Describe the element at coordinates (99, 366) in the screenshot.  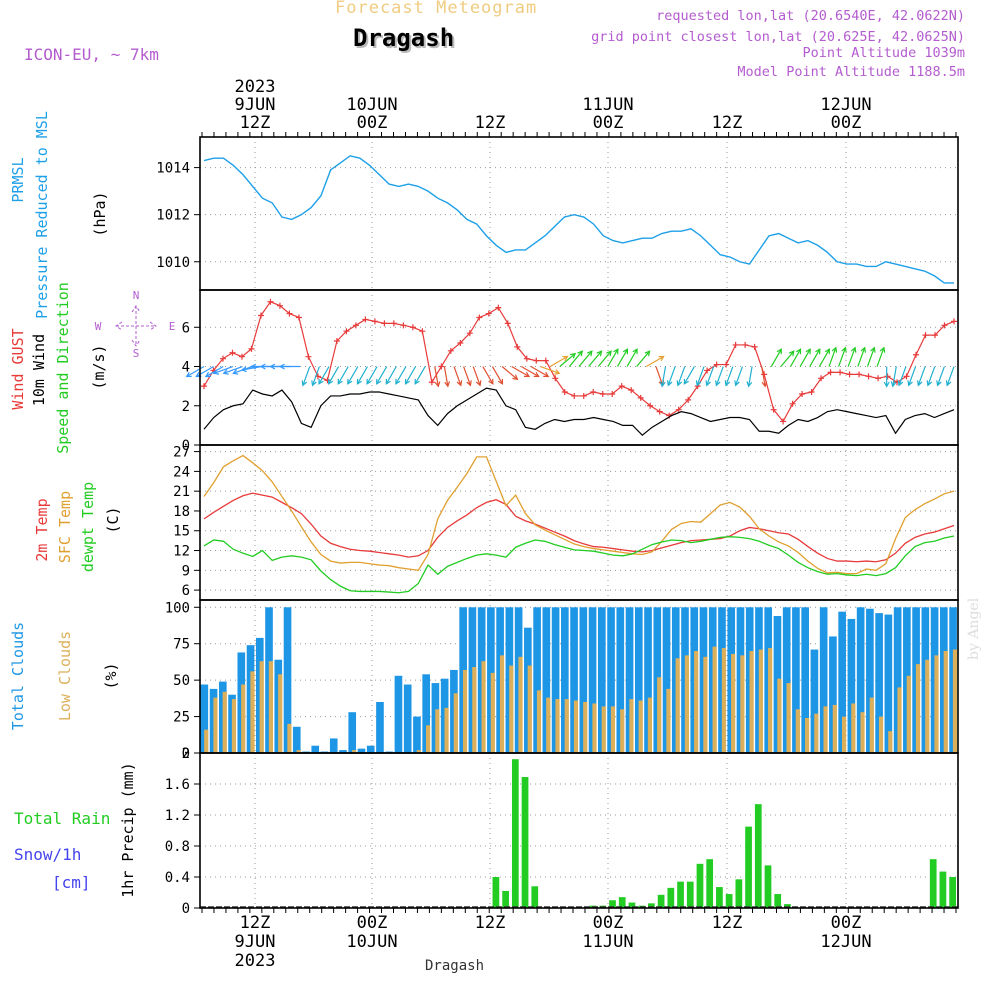
I see `ylabel-ms: (m/s)` at that location.